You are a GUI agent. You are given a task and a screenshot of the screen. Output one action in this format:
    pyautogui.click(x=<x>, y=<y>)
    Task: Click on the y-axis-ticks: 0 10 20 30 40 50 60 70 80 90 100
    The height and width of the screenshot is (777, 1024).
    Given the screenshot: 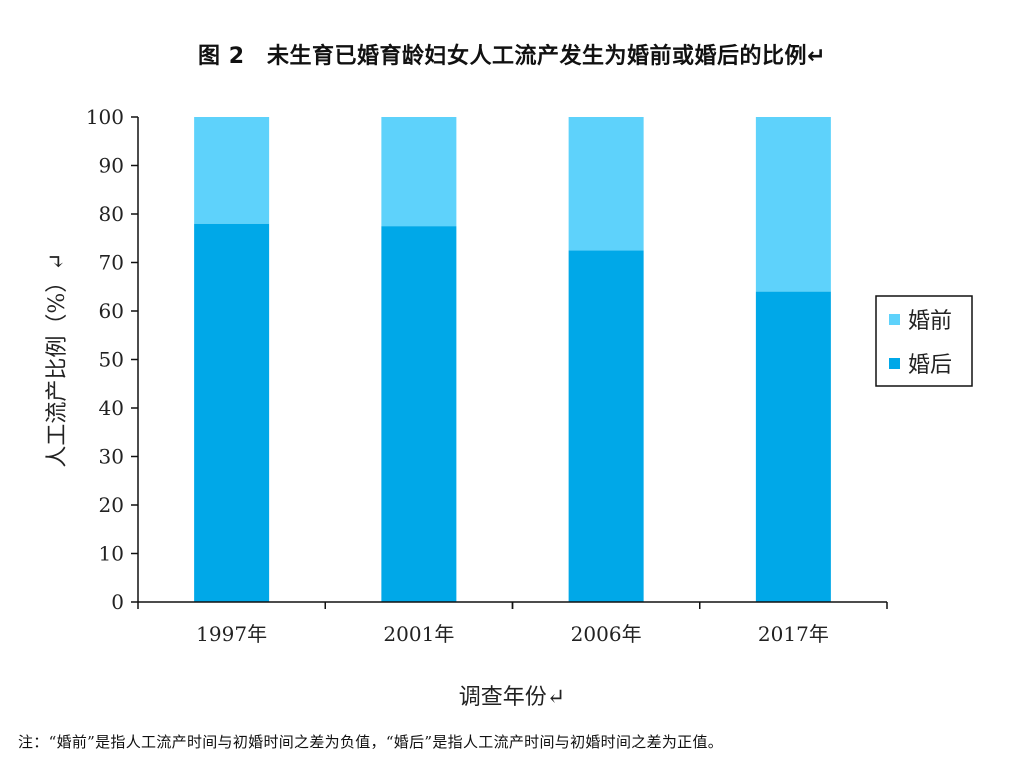 What is the action you would take?
    pyautogui.click(x=112, y=359)
    